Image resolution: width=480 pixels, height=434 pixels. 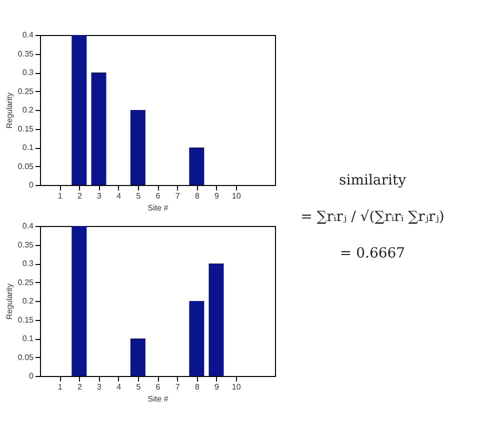 I want to click on text: = ∑rᵢrⱼ / √(∑rᵢrᵢ ∑rⱼrⱼ), so click(x=372, y=217).